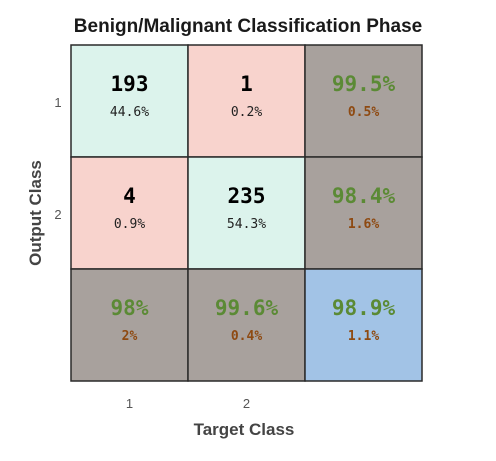 This screenshot has height=461, width=496. What do you see at coordinates (363, 336) in the screenshot?
I see `cell-percent-r3-c3: 1.1%` at bounding box center [363, 336].